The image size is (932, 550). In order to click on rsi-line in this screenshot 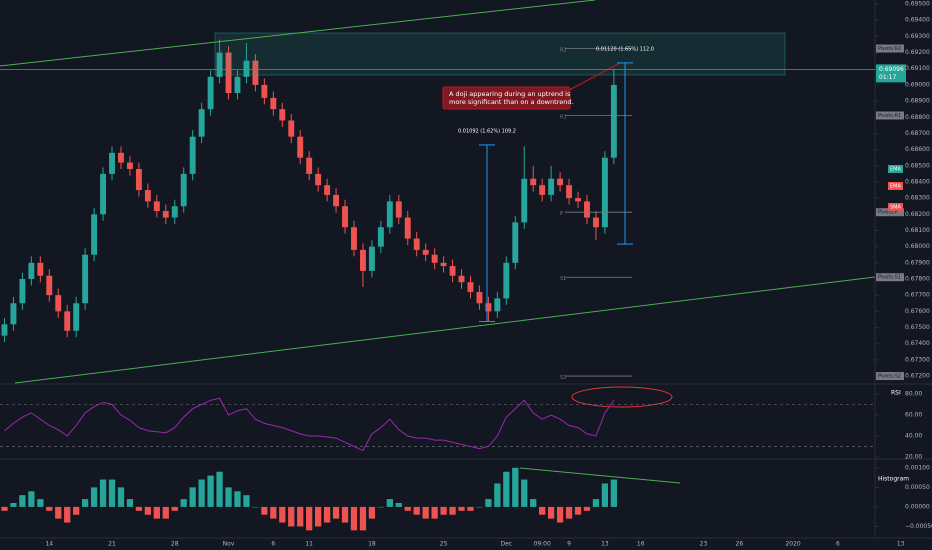, I will do `click(309, 424)`.